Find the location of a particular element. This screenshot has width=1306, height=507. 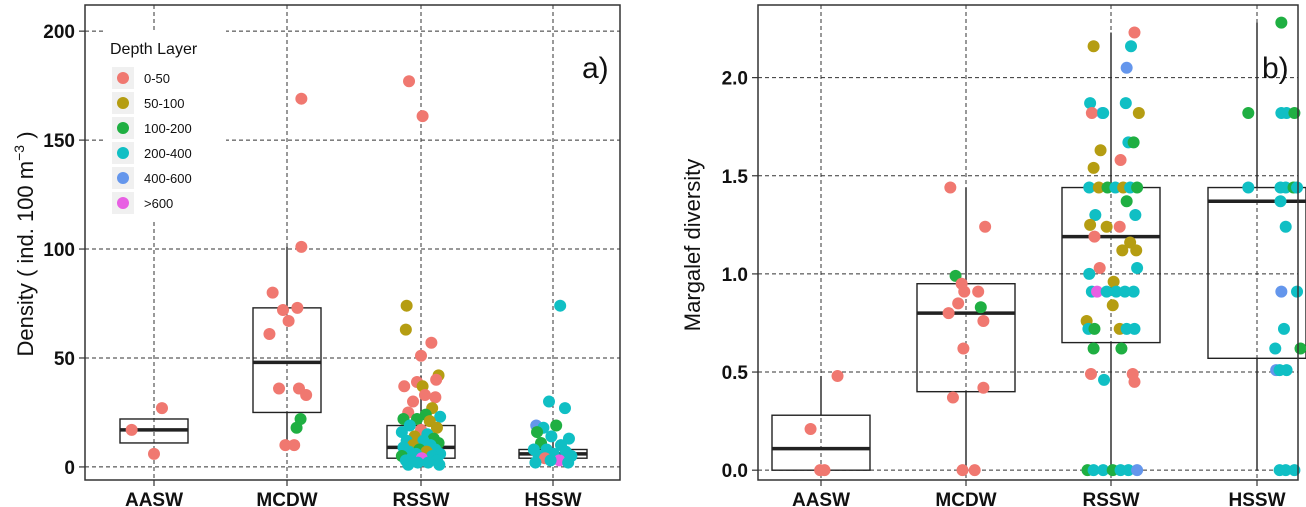

box-hssw is located at coordinates (1256, 246).